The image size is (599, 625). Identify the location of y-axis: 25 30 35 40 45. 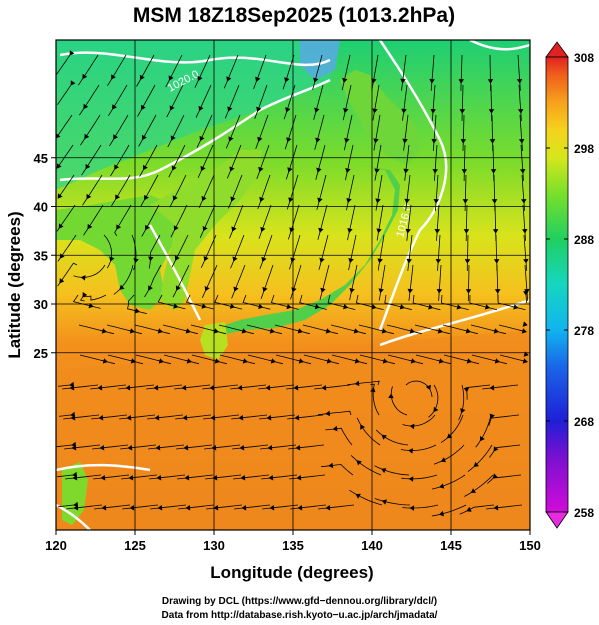
(45, 256).